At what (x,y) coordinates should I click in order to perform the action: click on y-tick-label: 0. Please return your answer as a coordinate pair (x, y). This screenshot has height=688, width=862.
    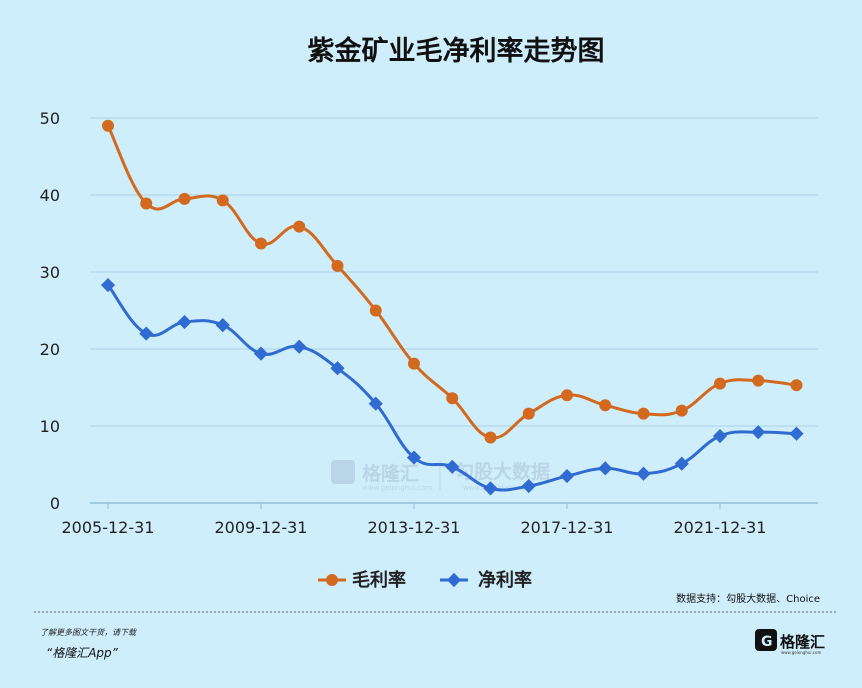
    Looking at the image, I should click on (55, 503).